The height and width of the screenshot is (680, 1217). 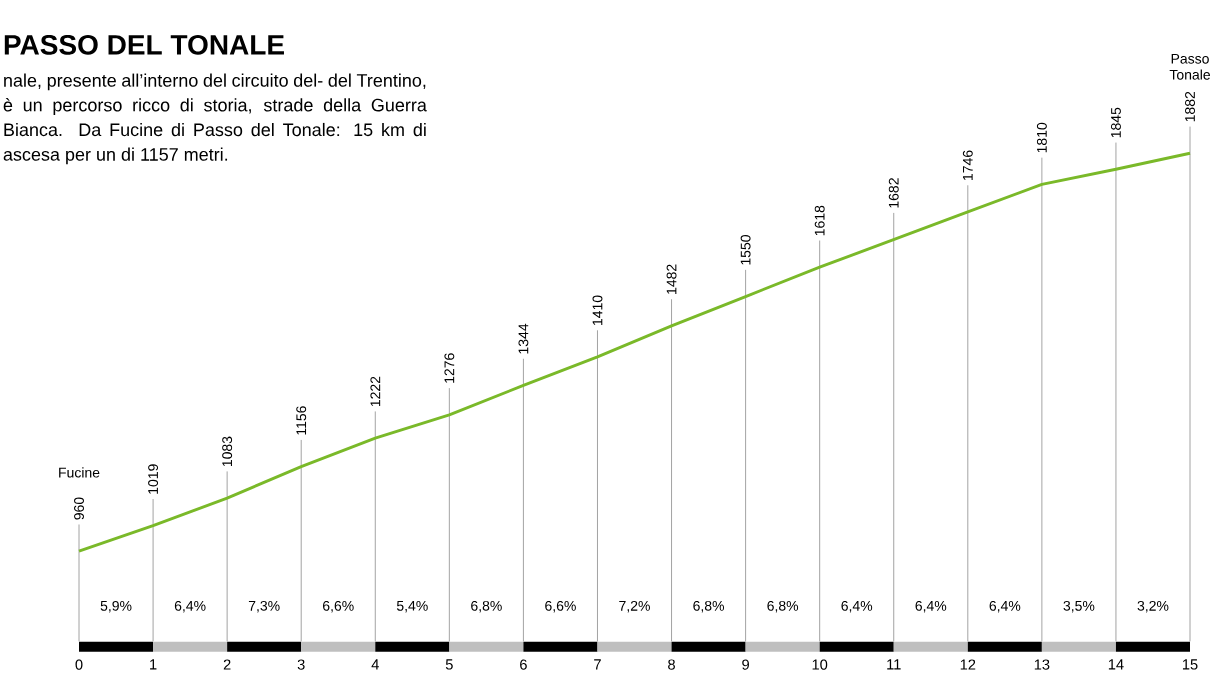 I want to click on x-tick-label: 4, so click(x=375, y=664).